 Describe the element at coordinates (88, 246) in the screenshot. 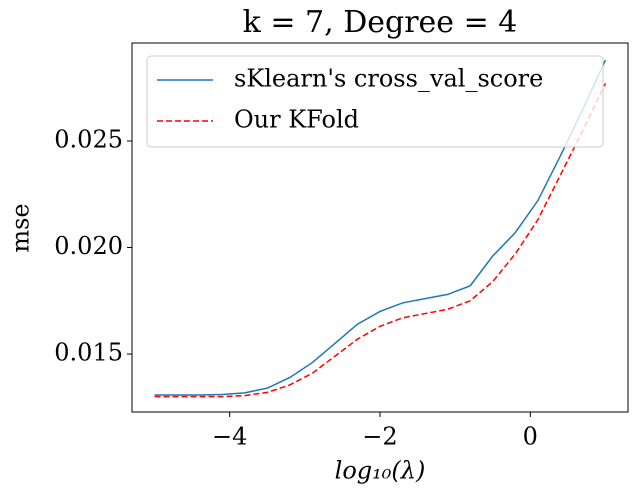

I see `y-tick-label: 0.020` at that location.